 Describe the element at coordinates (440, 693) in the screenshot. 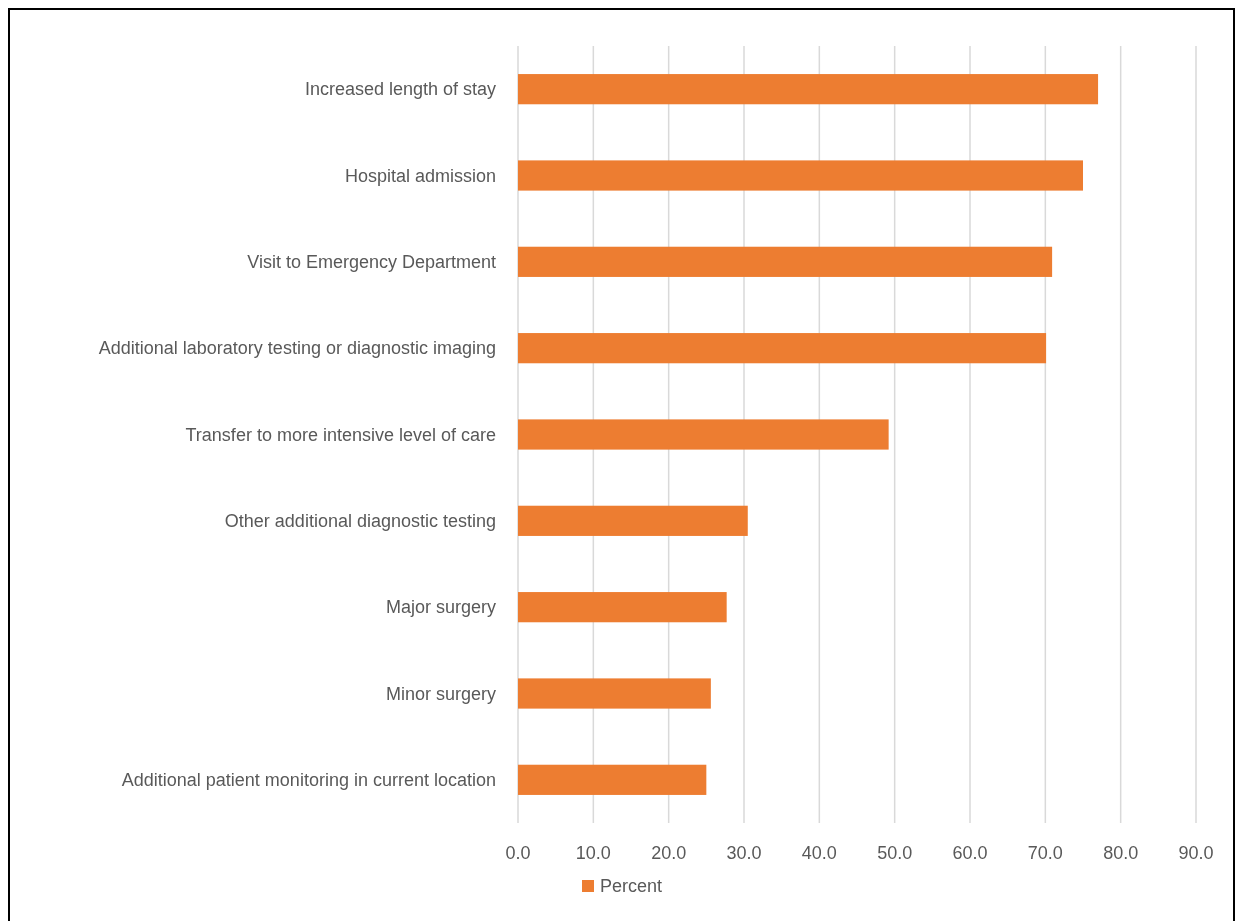

I see `y-tick-label: Minor surgery` at that location.